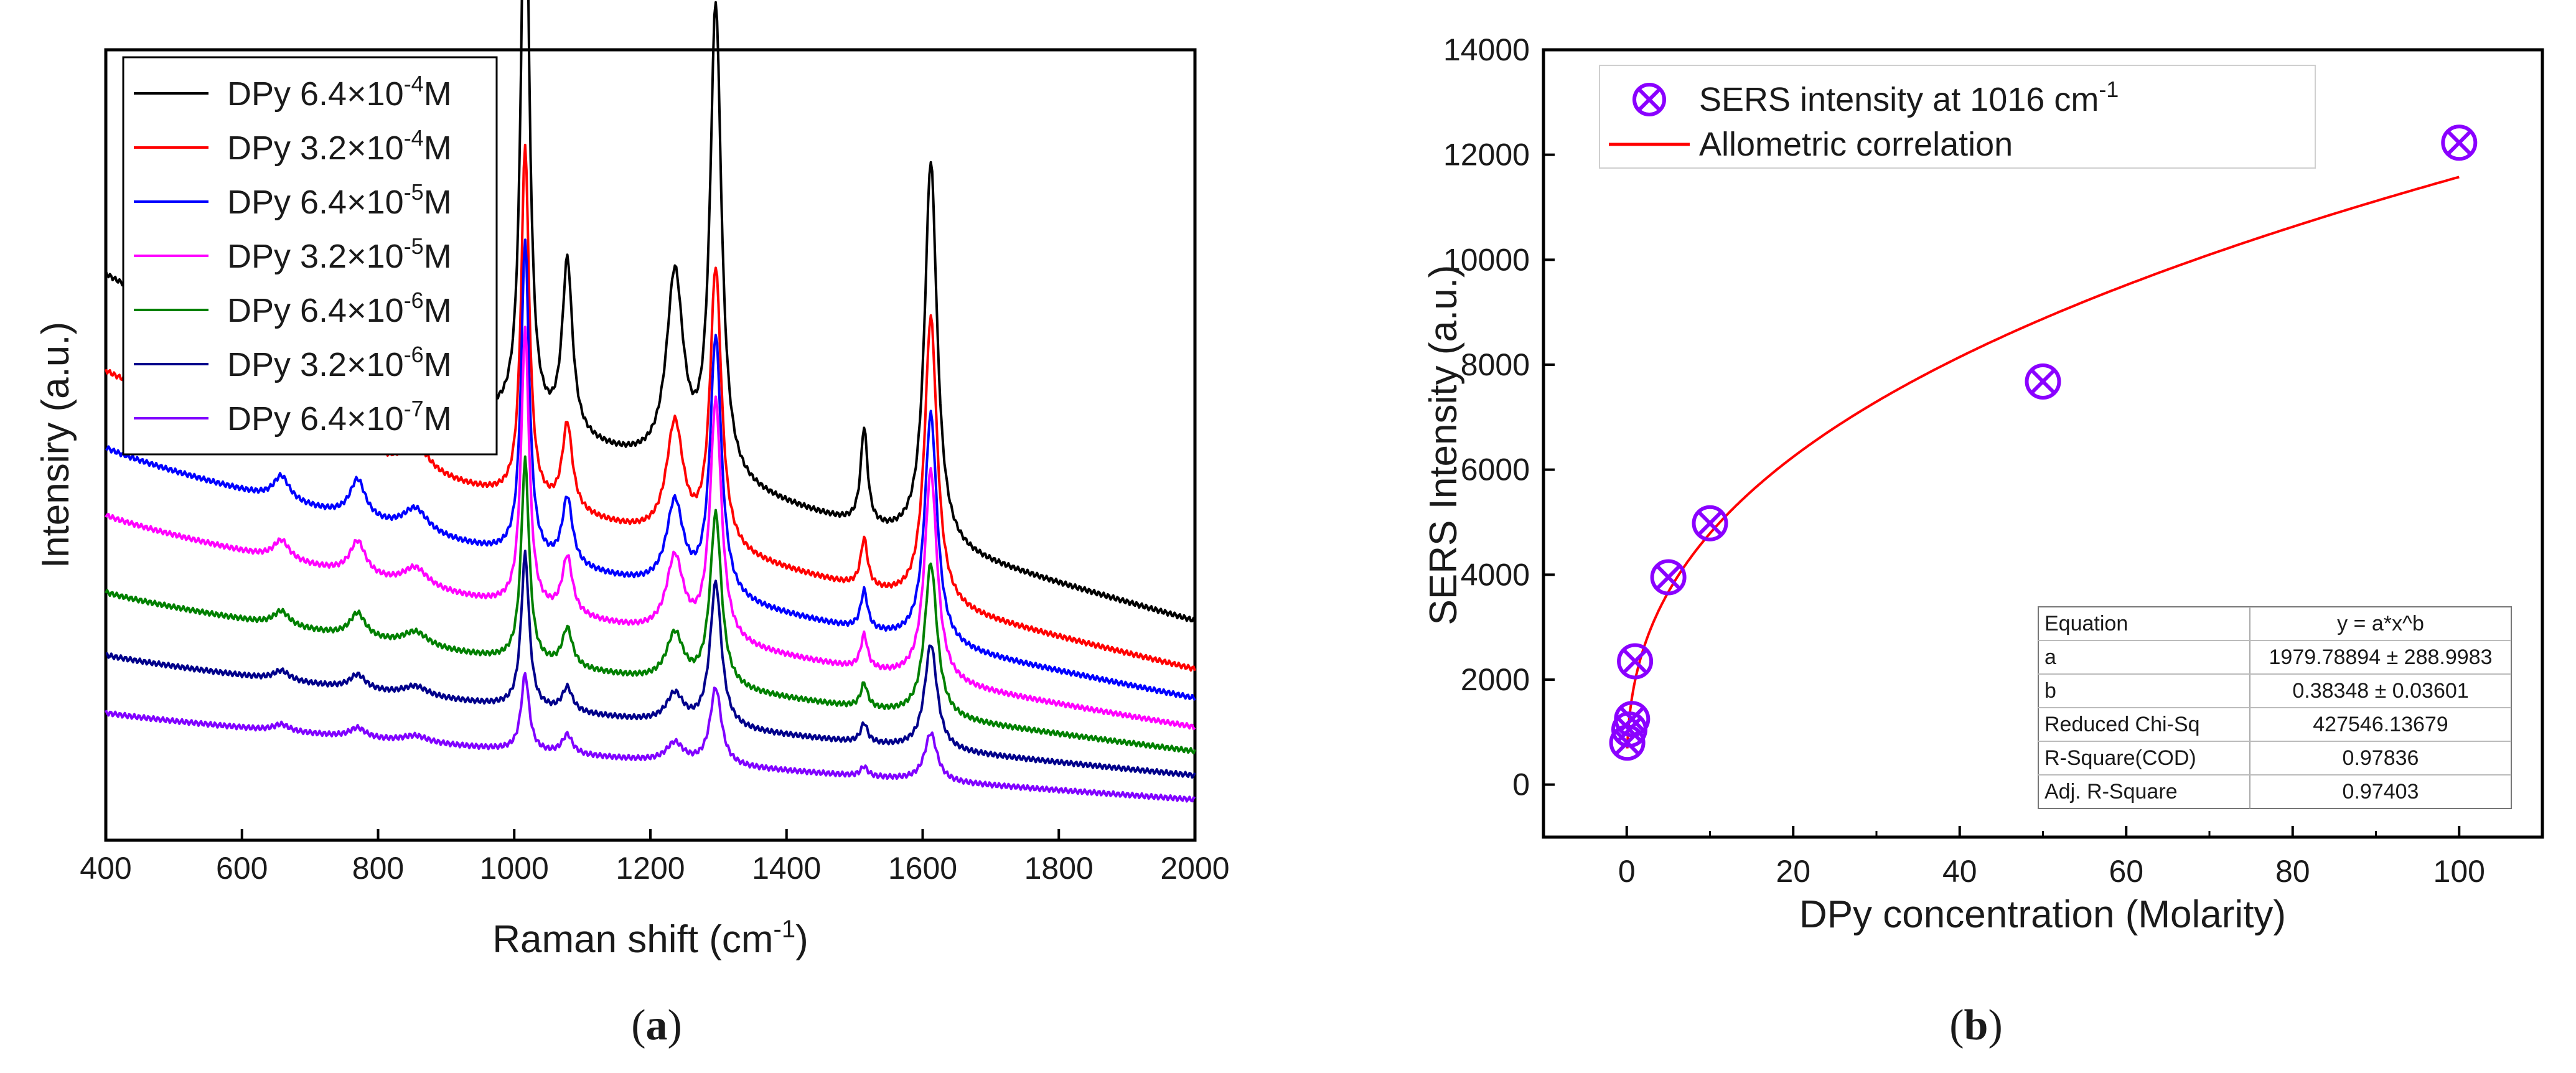 Image resolution: width=2576 pixels, height=1073 pixels. What do you see at coordinates (2109, 89) in the screenshot?
I see `legend-label-sers-sup: -1` at bounding box center [2109, 89].